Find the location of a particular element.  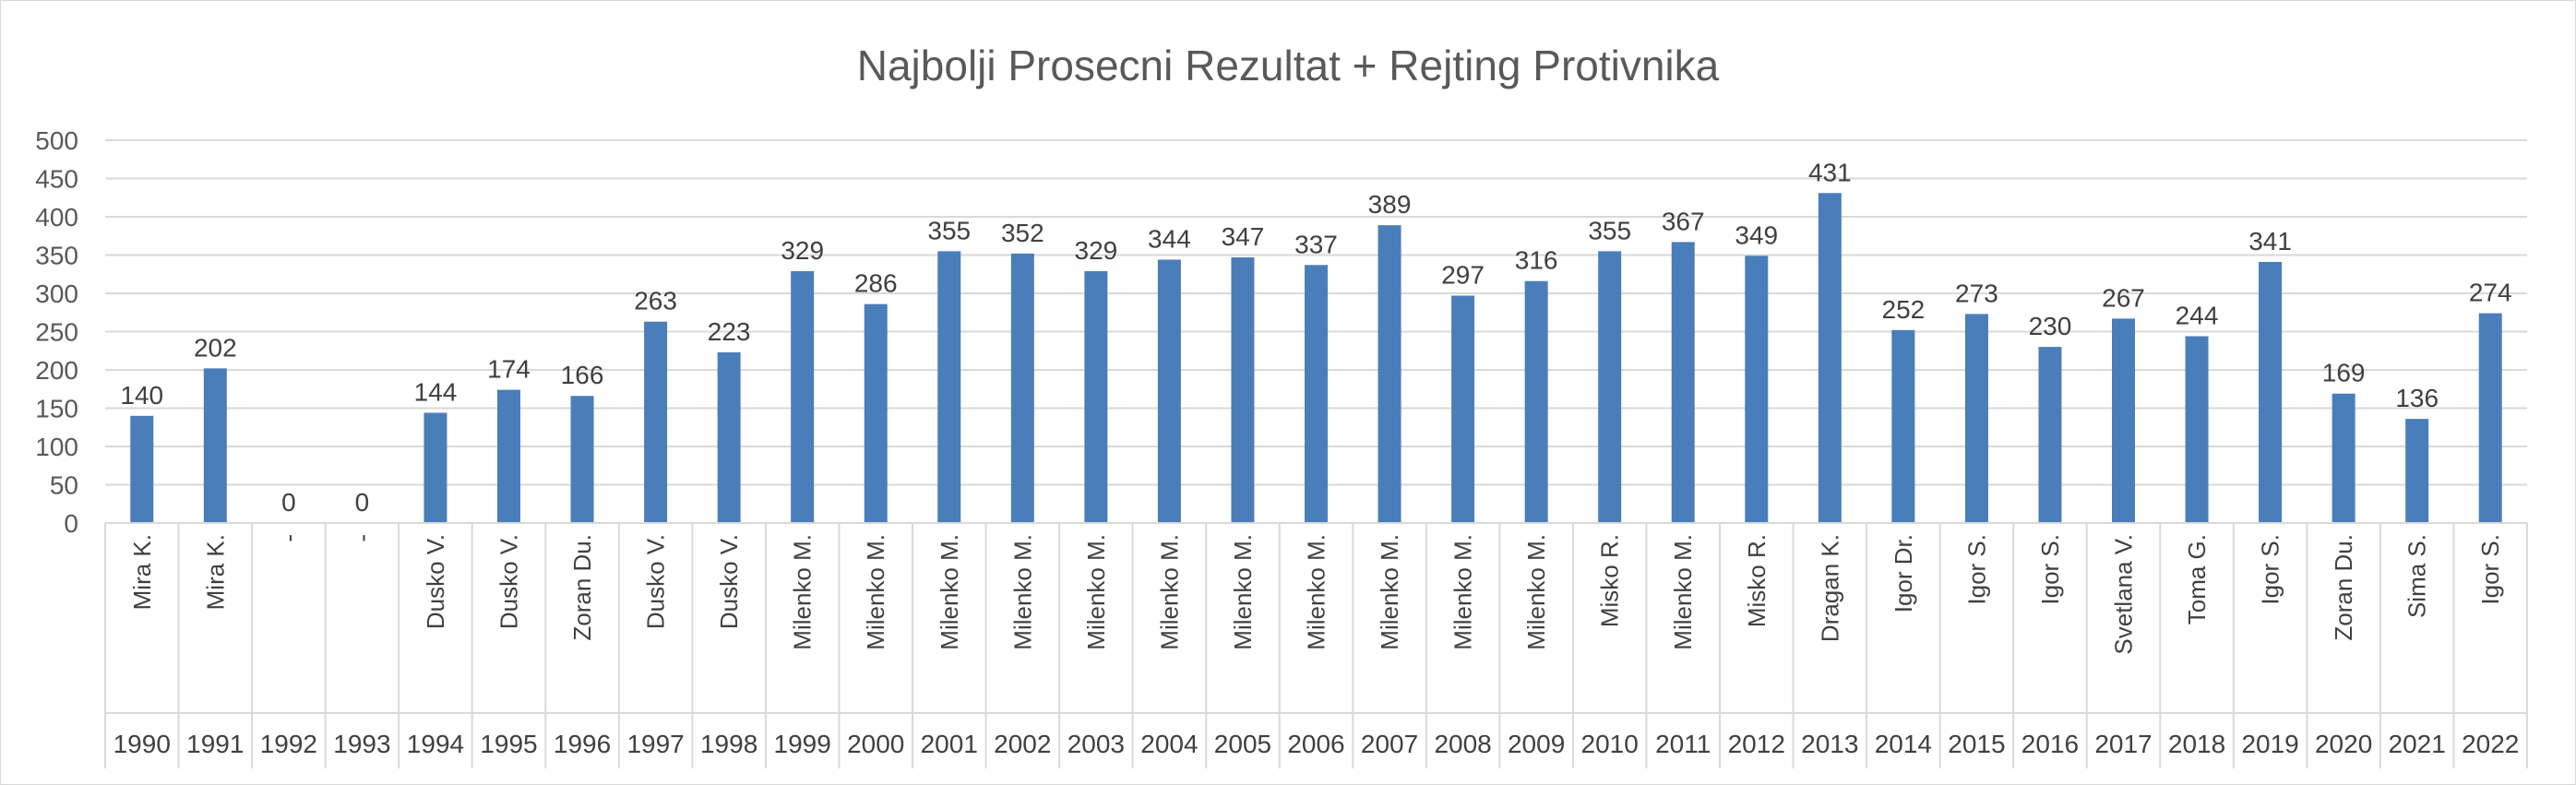

y-tick-label: 100 is located at coordinates (56, 447).